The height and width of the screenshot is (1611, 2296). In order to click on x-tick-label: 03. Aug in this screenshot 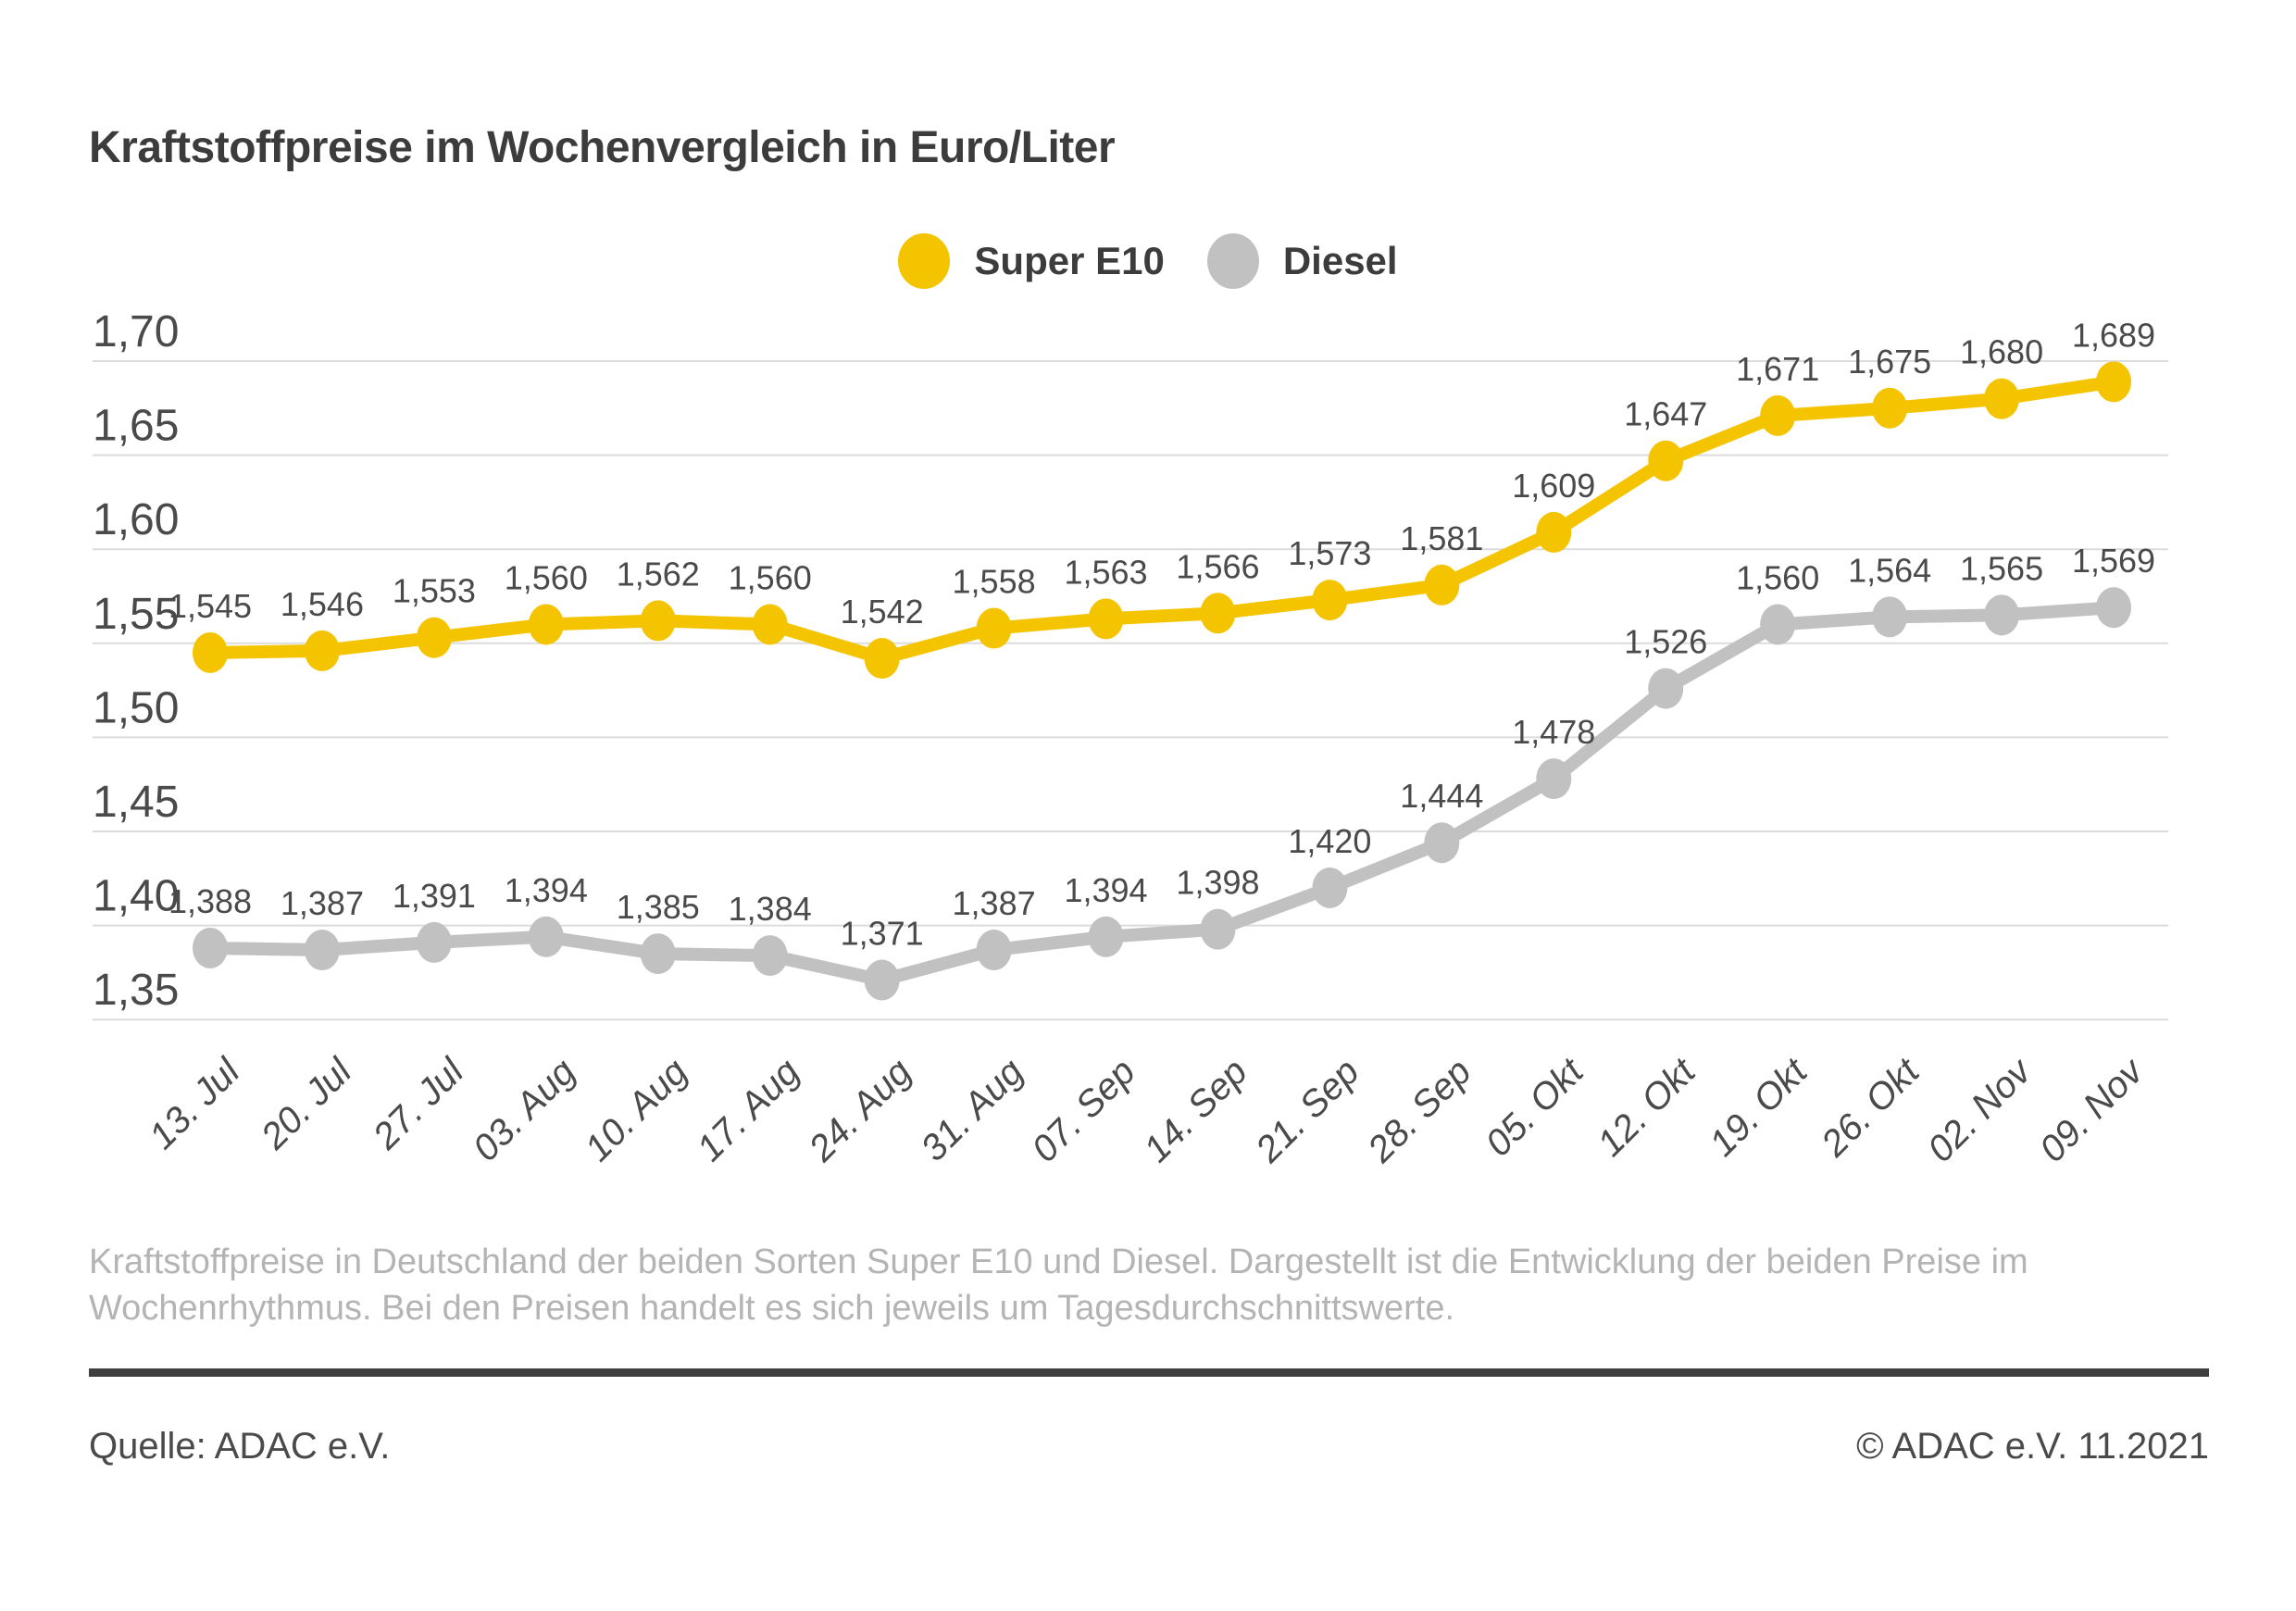, I will do `click(525, 1110)`.